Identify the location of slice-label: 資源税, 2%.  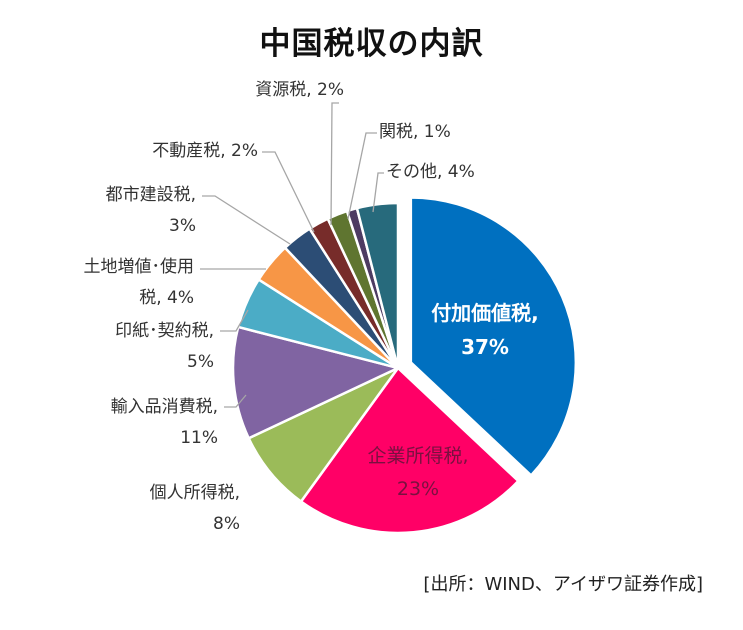
(299, 90).